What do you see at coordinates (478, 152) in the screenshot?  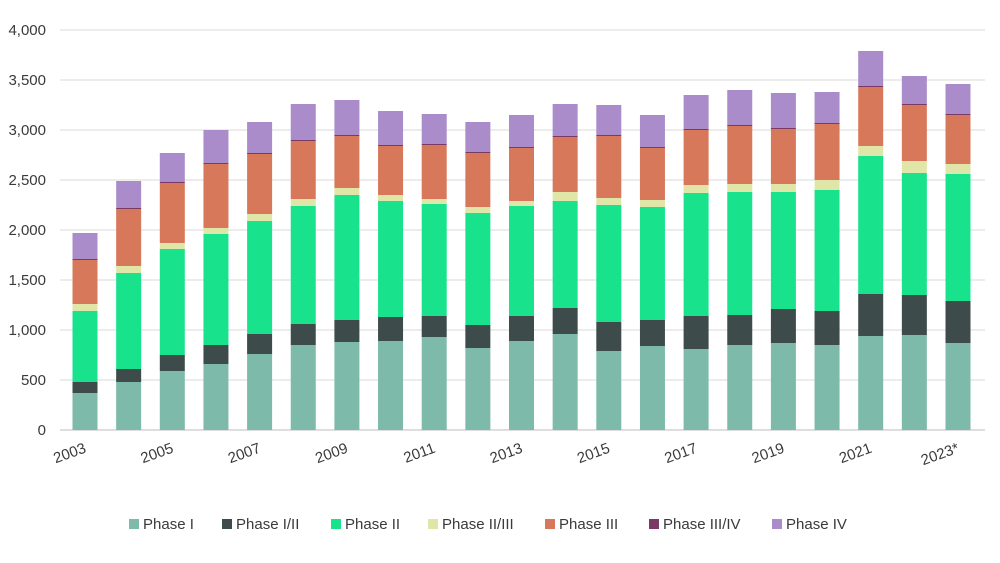 I see `bar-segment-phase-iii-iv-2012` at bounding box center [478, 152].